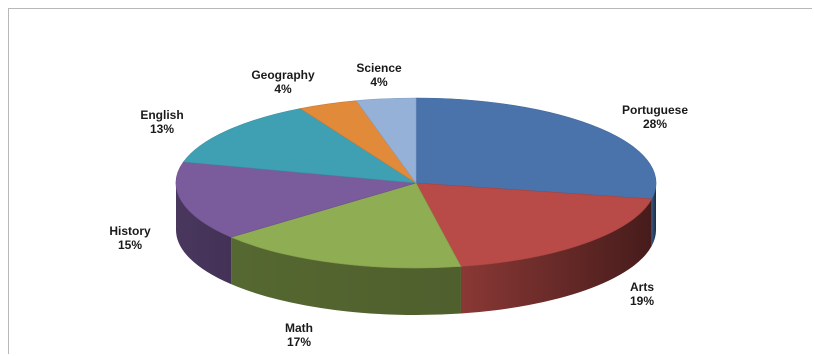 This screenshot has height=356, width=814. I want to click on pie-slice-math, so click(346, 225).